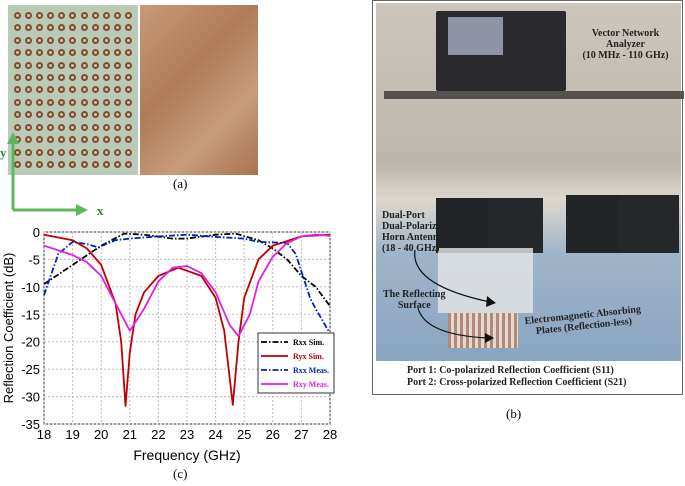  Describe the element at coordinates (158, 434) in the screenshot. I see `x-tick-label: 22` at that location.